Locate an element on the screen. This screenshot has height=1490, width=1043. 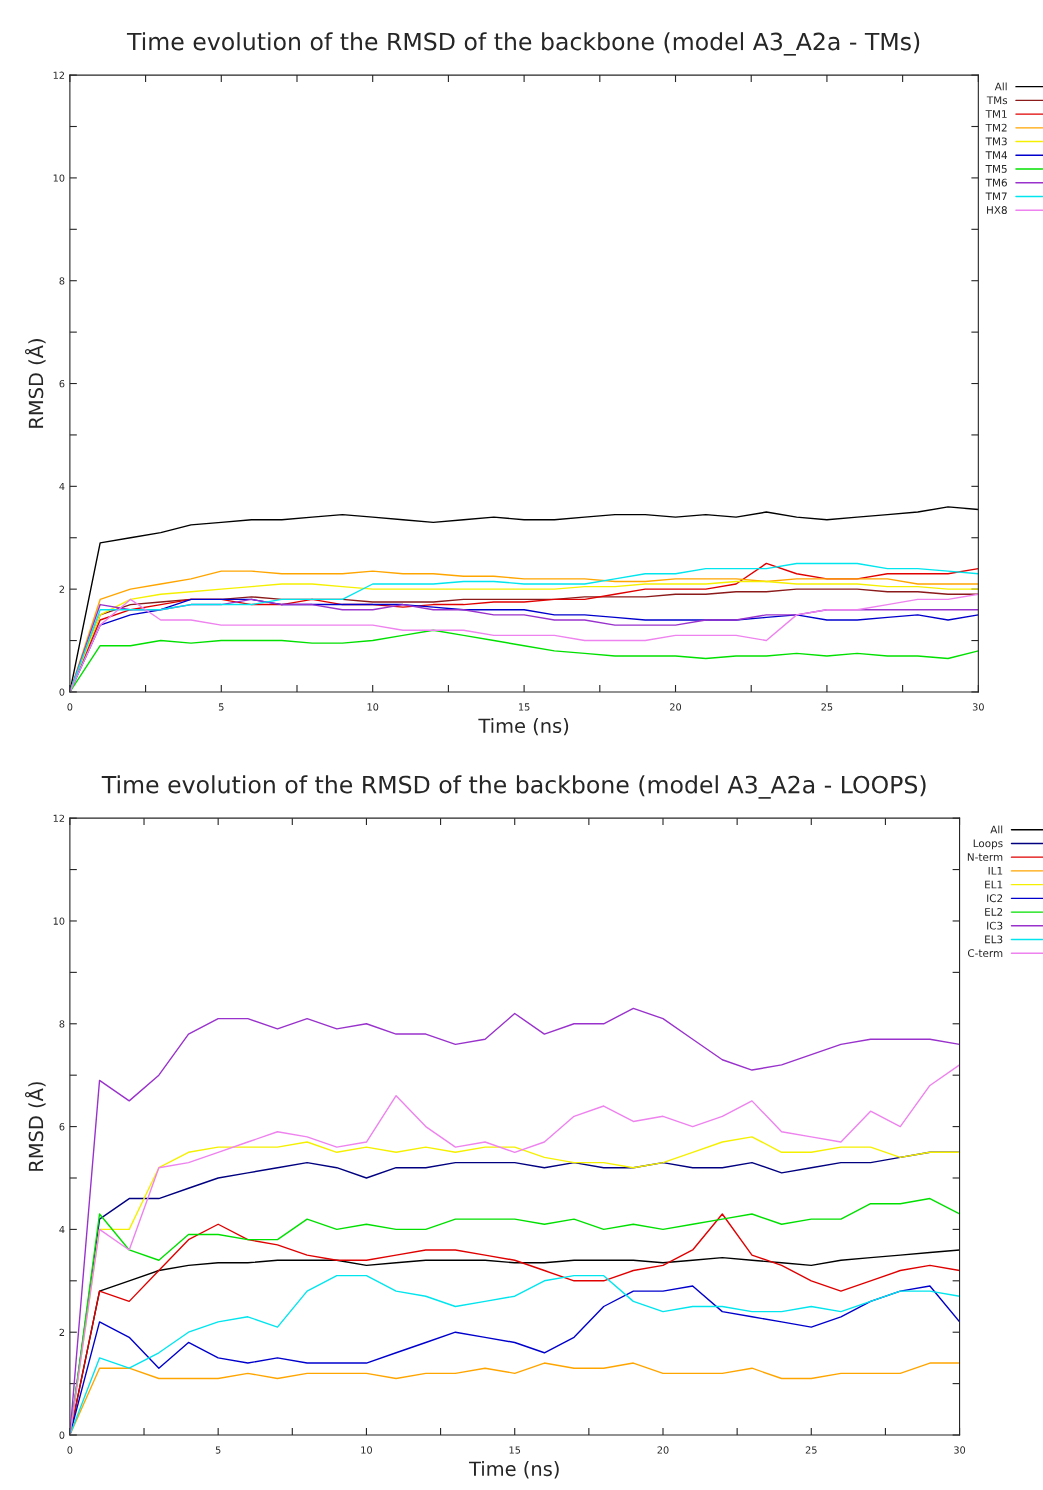
chart-title: Time evolution of the RMSD of the backbone (model A3_A2a - TMs) is located at coordinates (523, 44).